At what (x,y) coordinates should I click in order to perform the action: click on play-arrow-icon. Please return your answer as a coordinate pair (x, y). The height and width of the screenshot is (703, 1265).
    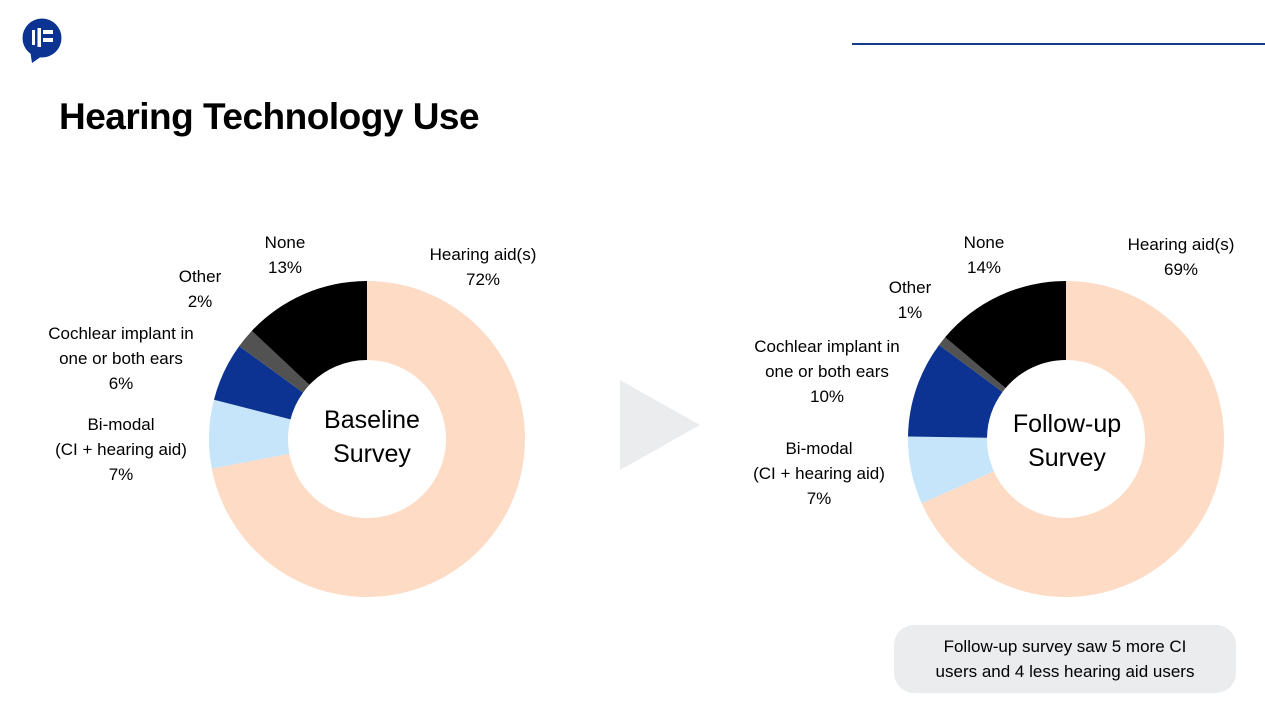
    Looking at the image, I should click on (660, 425).